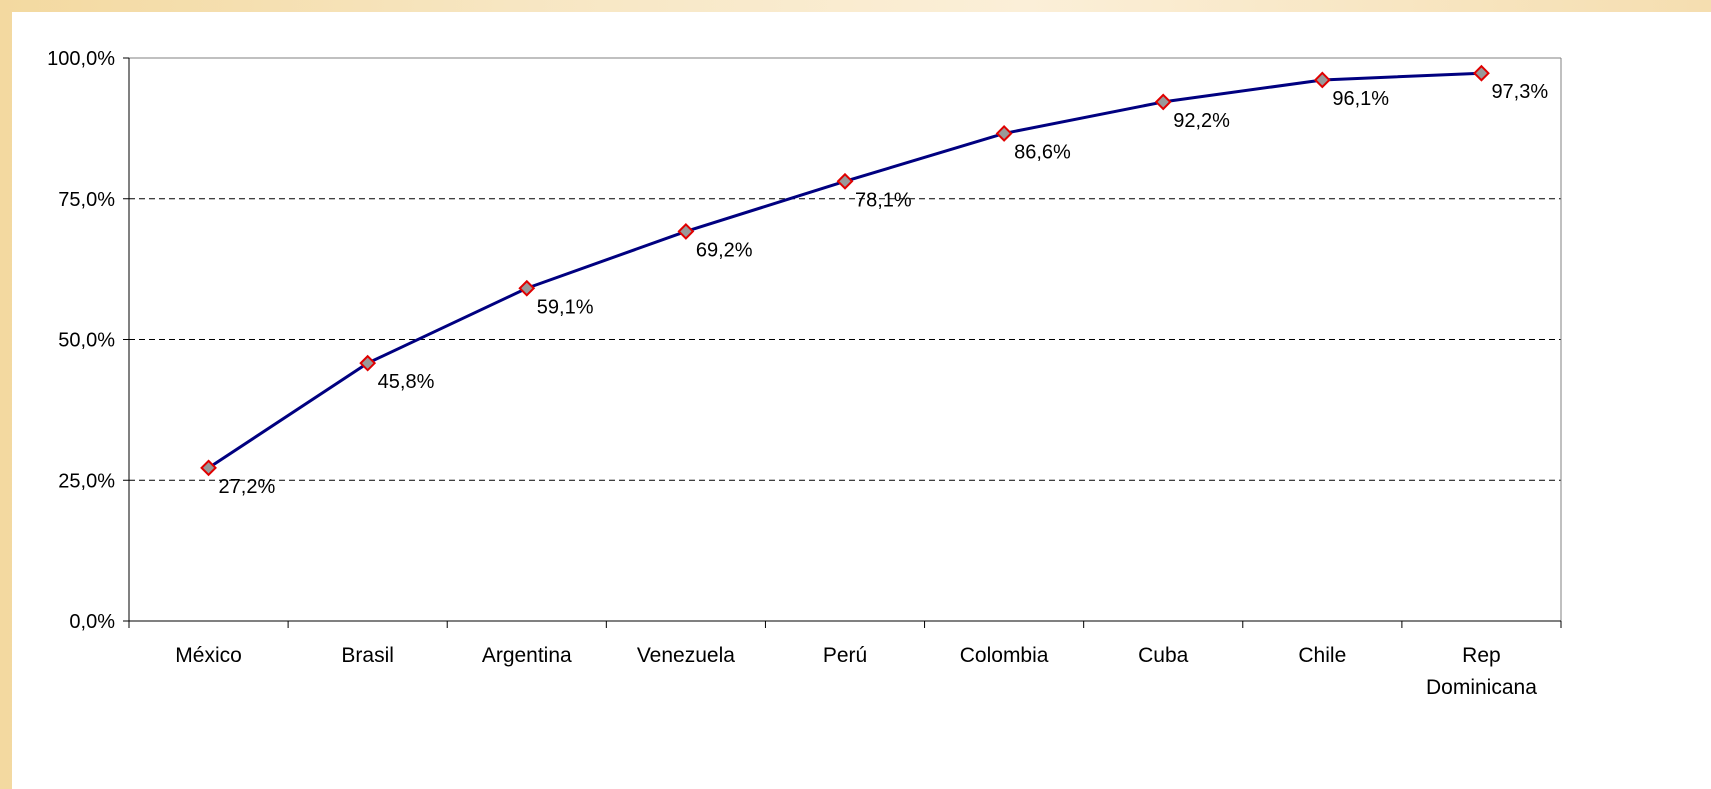 The height and width of the screenshot is (789, 1711). I want to click on x-tick-label-3: Venezuela, so click(686, 655).